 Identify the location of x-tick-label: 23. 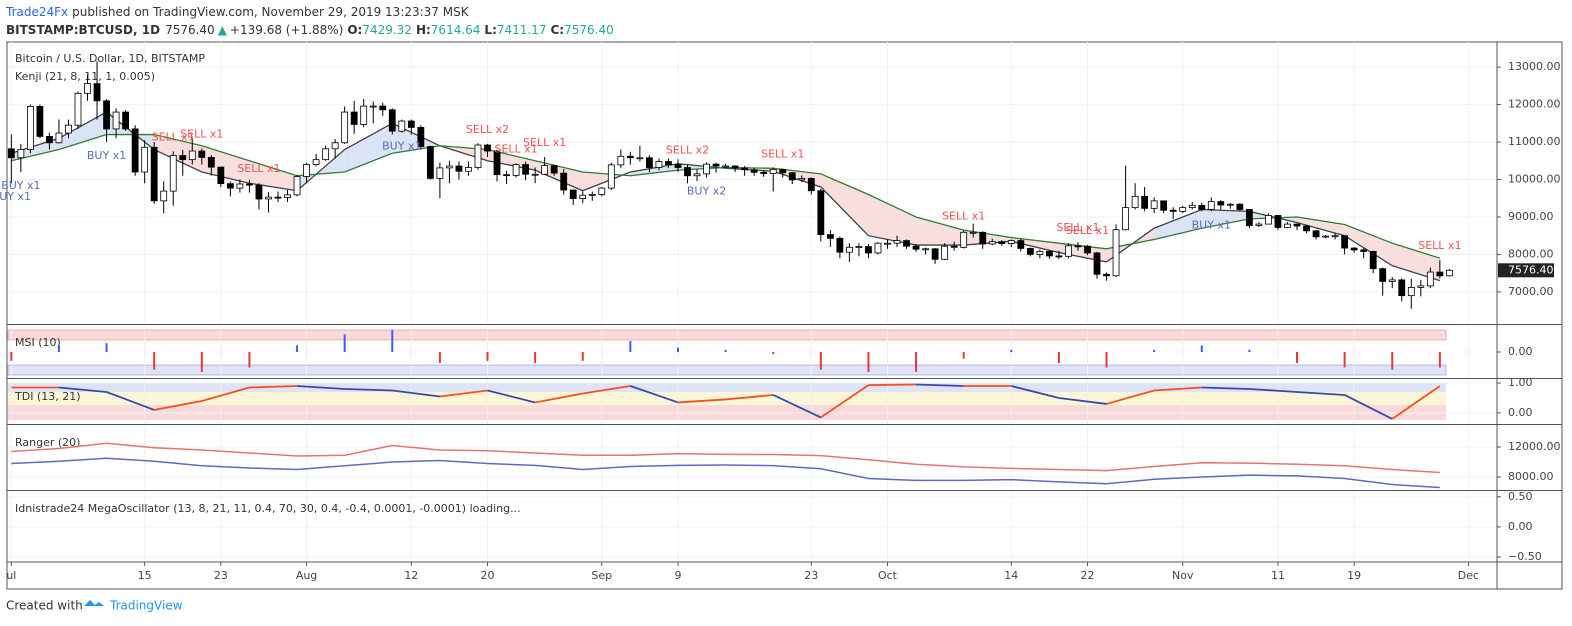
(811, 575).